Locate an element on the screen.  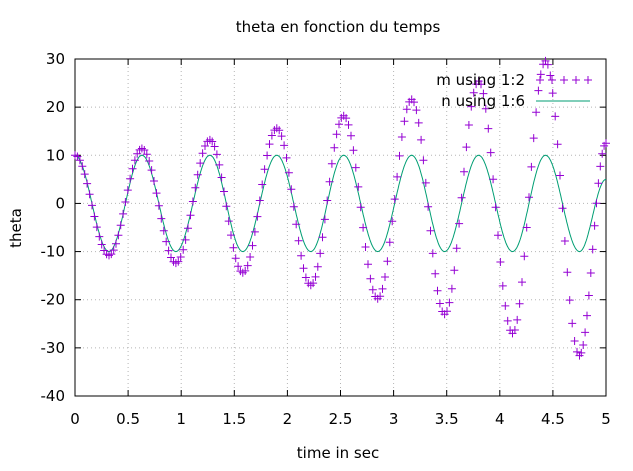
x-tick-label: 2.5 is located at coordinates (341, 419).